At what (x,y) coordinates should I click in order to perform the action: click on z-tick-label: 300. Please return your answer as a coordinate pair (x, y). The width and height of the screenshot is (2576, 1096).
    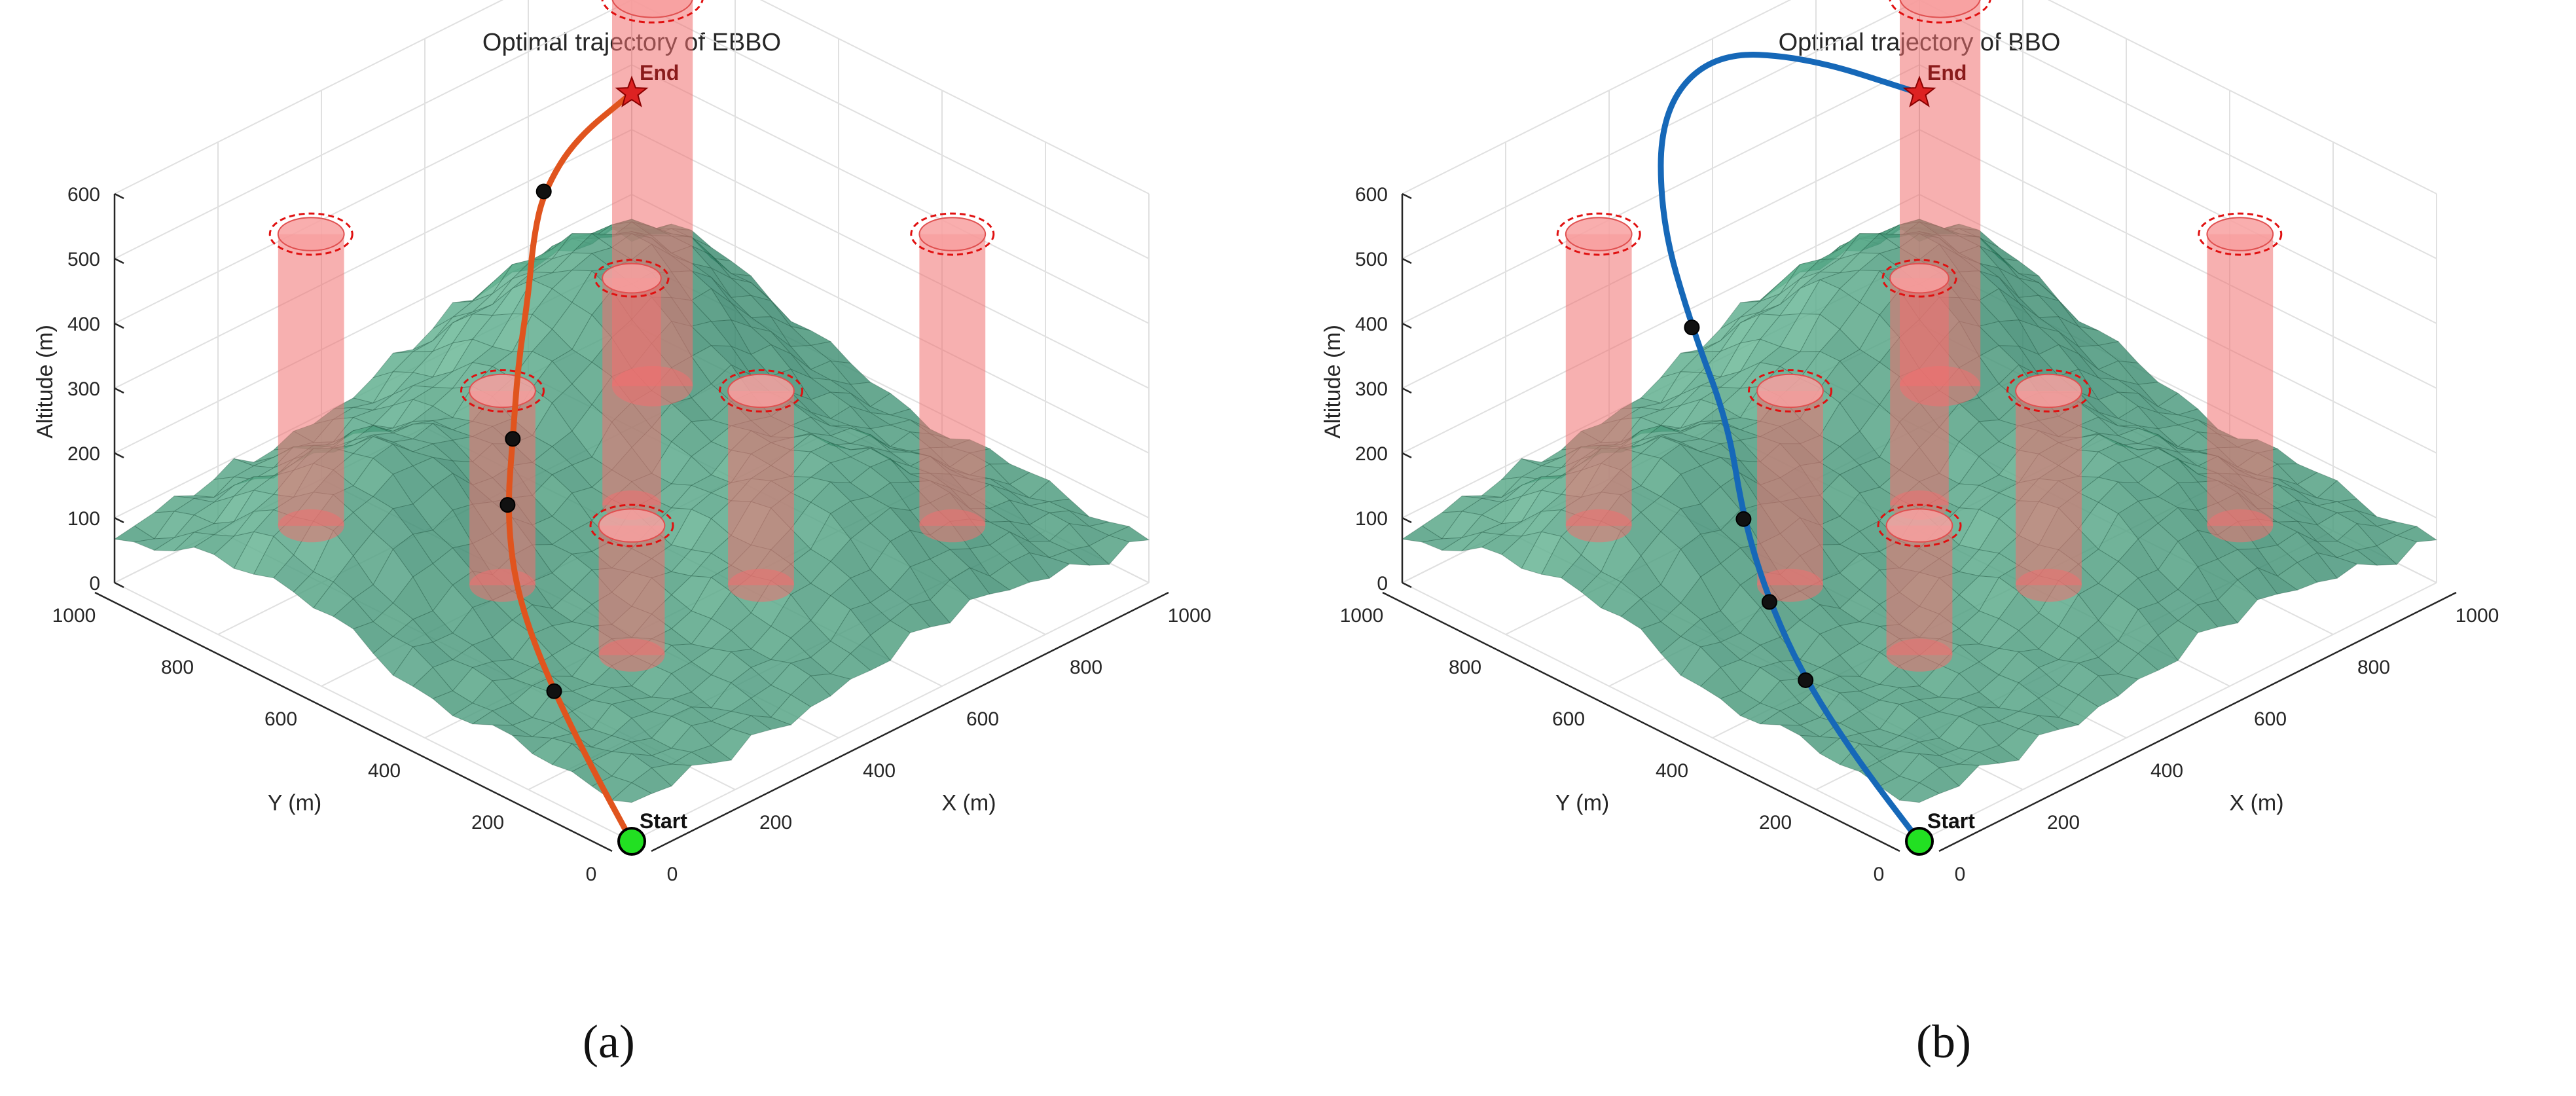
    Looking at the image, I should click on (1371, 389).